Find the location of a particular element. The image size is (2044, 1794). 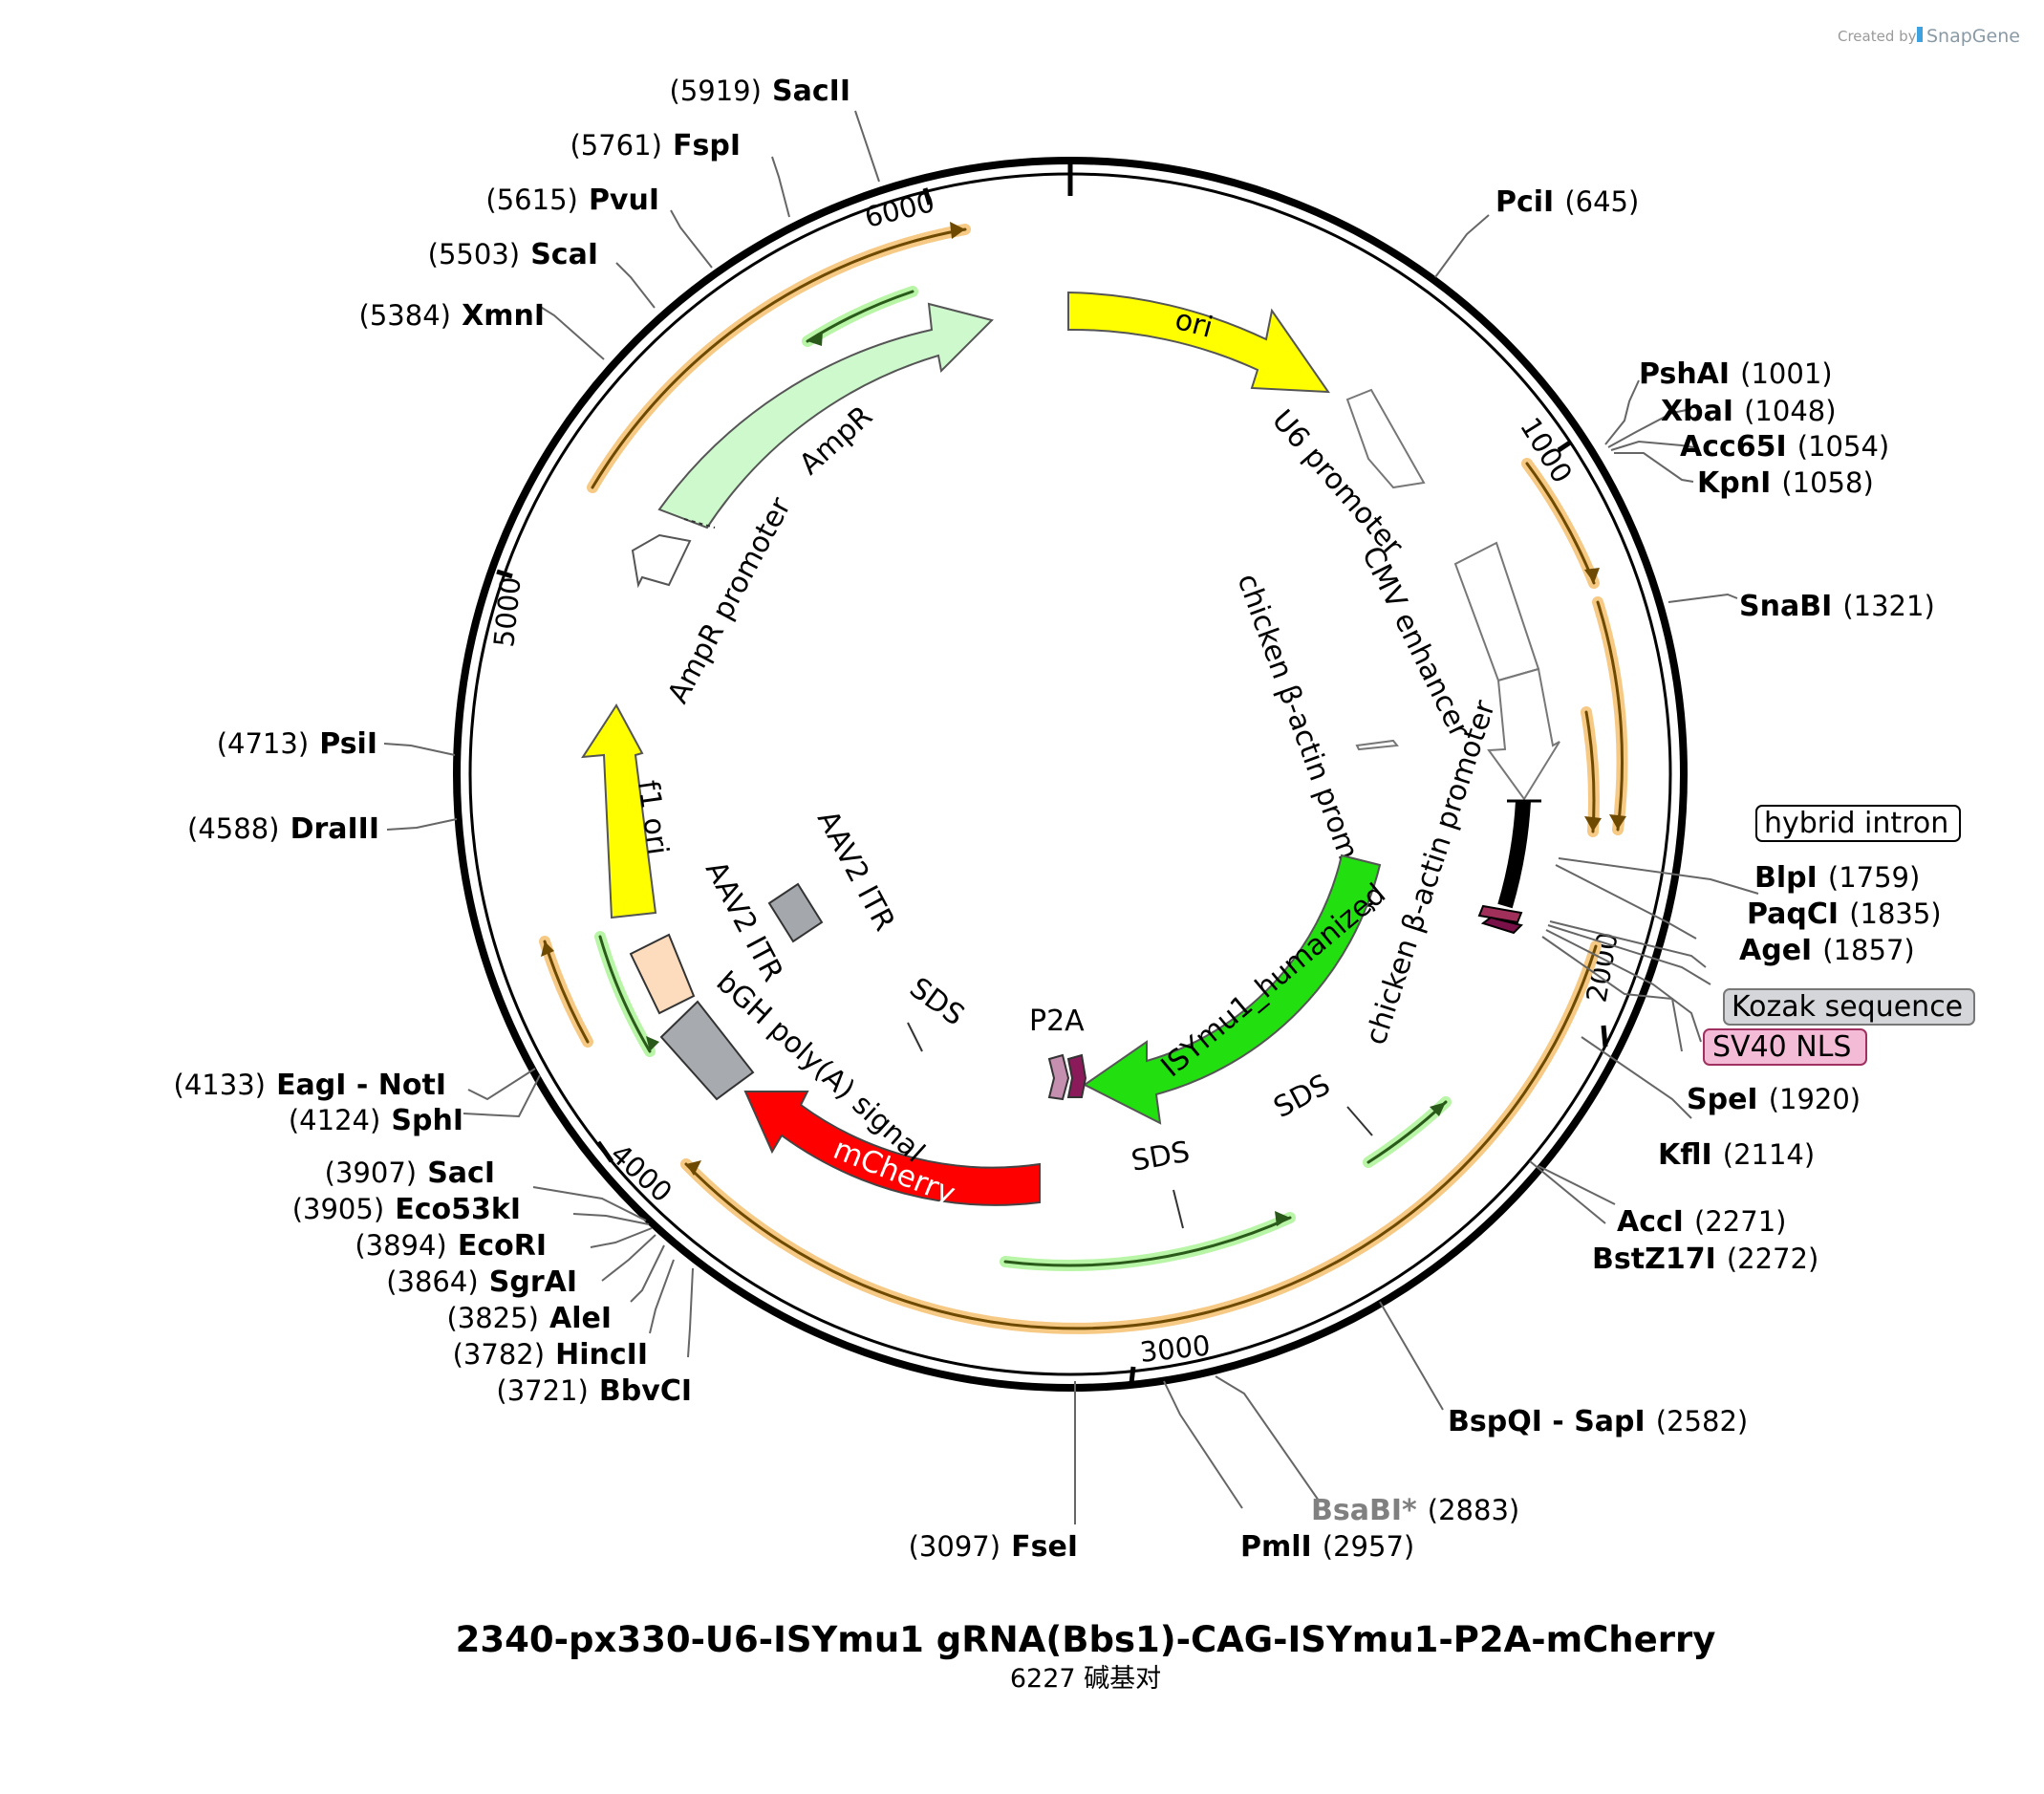

label-sds-2: SDS is located at coordinates (1160, 1156).